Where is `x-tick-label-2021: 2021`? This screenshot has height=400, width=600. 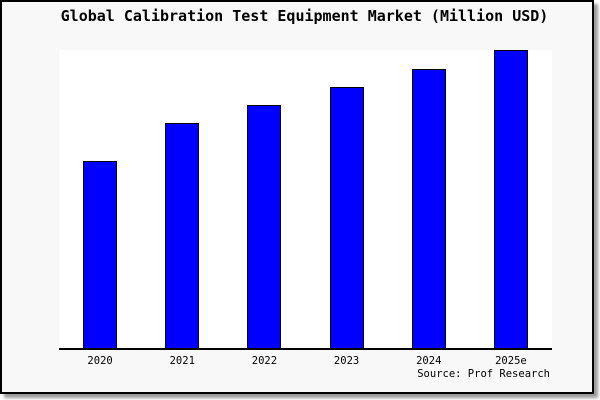
x-tick-label-2021: 2021 is located at coordinates (182, 361).